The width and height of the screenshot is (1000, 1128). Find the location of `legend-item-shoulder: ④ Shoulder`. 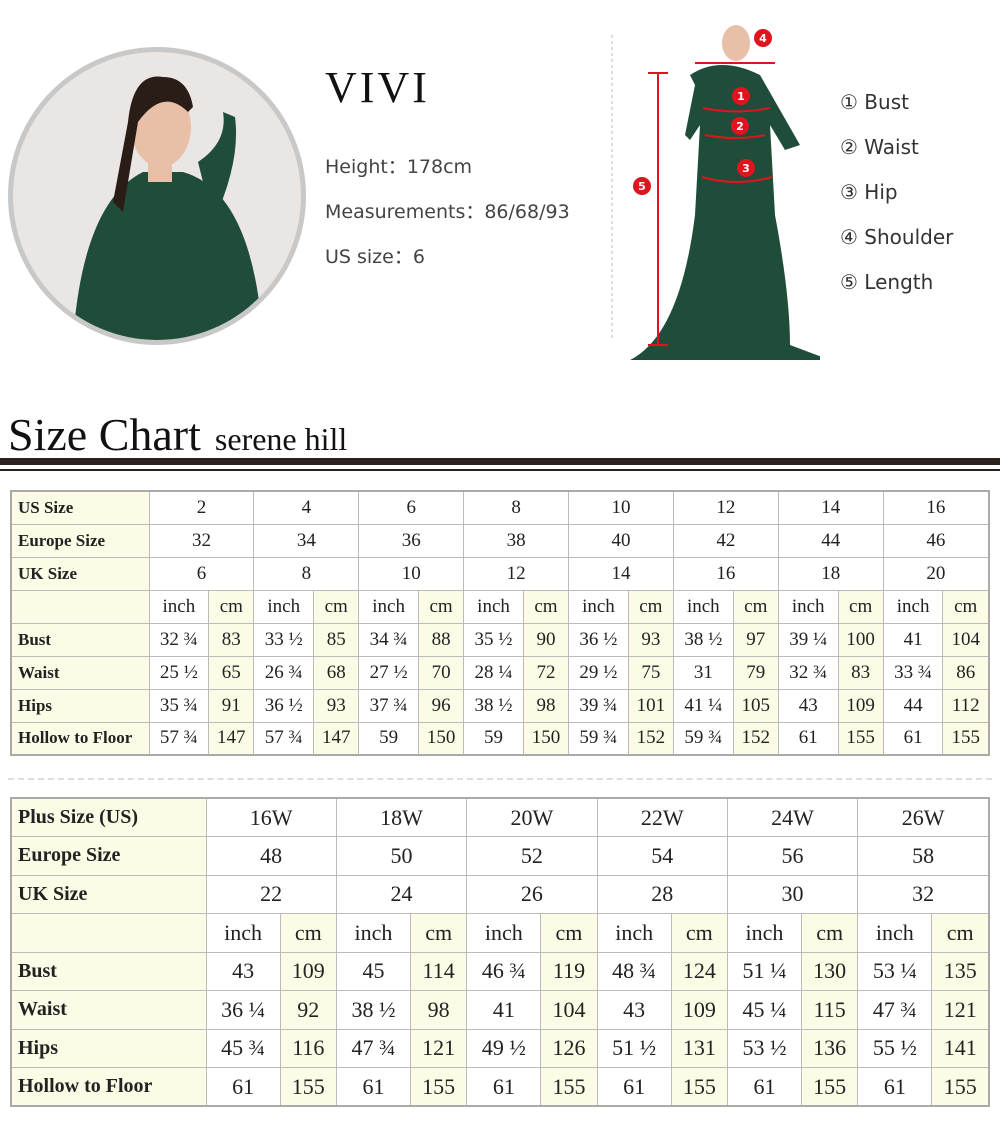

legend-item-shoulder: ④ Shoulder is located at coordinates (897, 237).